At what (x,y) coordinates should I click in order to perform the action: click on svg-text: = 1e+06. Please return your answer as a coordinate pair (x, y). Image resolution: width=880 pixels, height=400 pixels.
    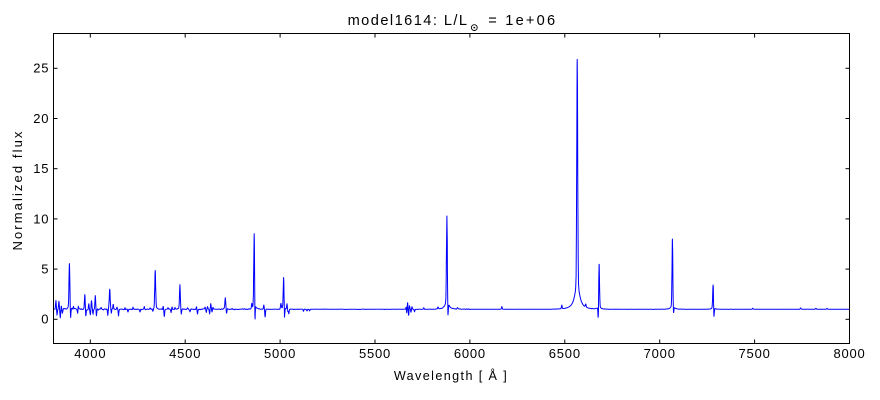
    Looking at the image, I should click on (522, 21).